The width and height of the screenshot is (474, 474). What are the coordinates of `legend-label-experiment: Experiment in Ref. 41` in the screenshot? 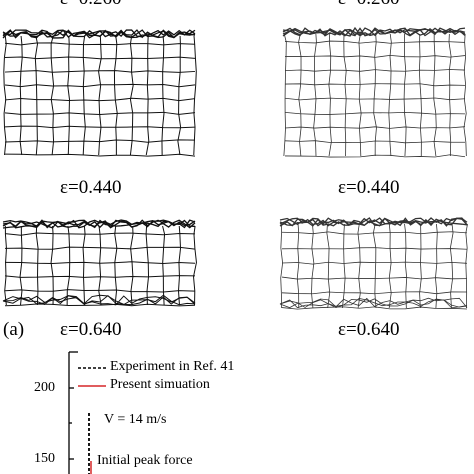 It's located at (172, 366).